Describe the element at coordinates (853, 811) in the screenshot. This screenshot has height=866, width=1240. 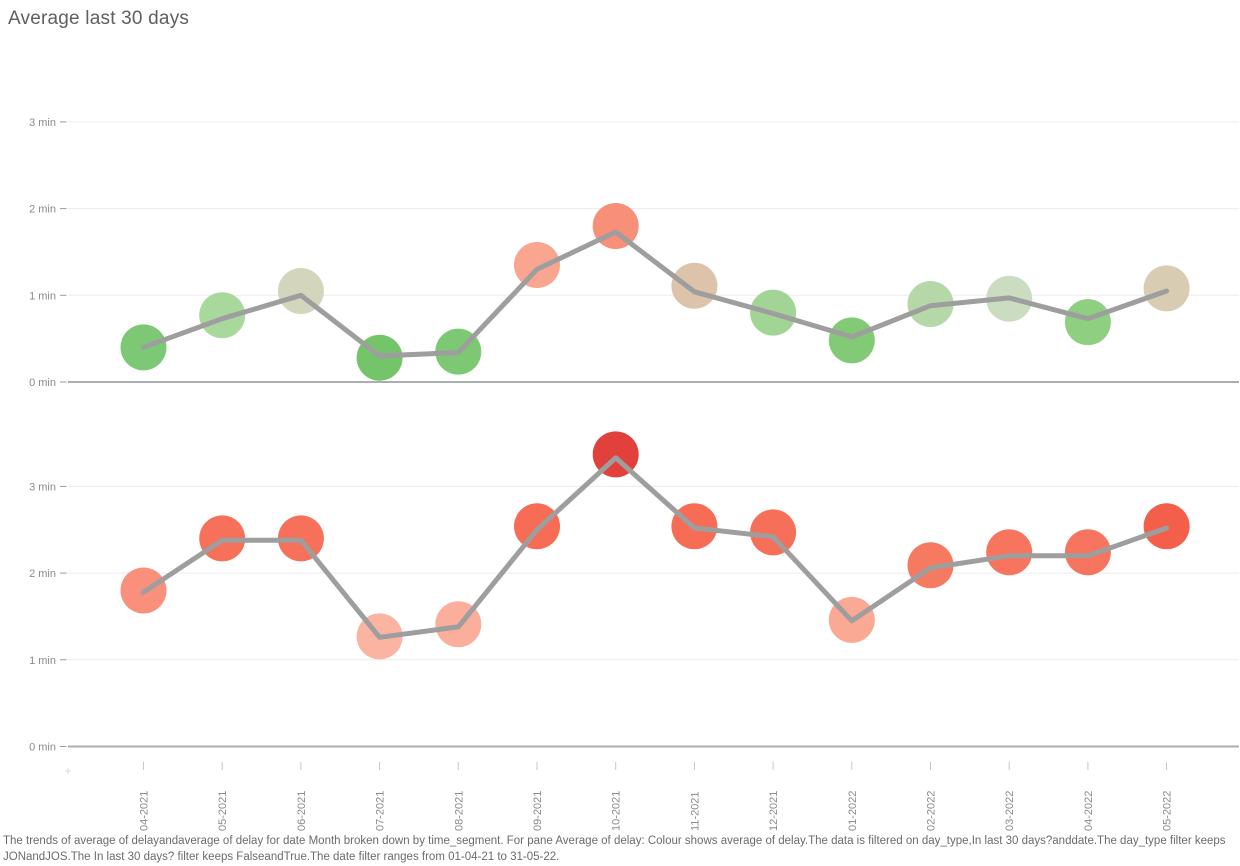
I see `x-tick-label: 01-2022` at that location.